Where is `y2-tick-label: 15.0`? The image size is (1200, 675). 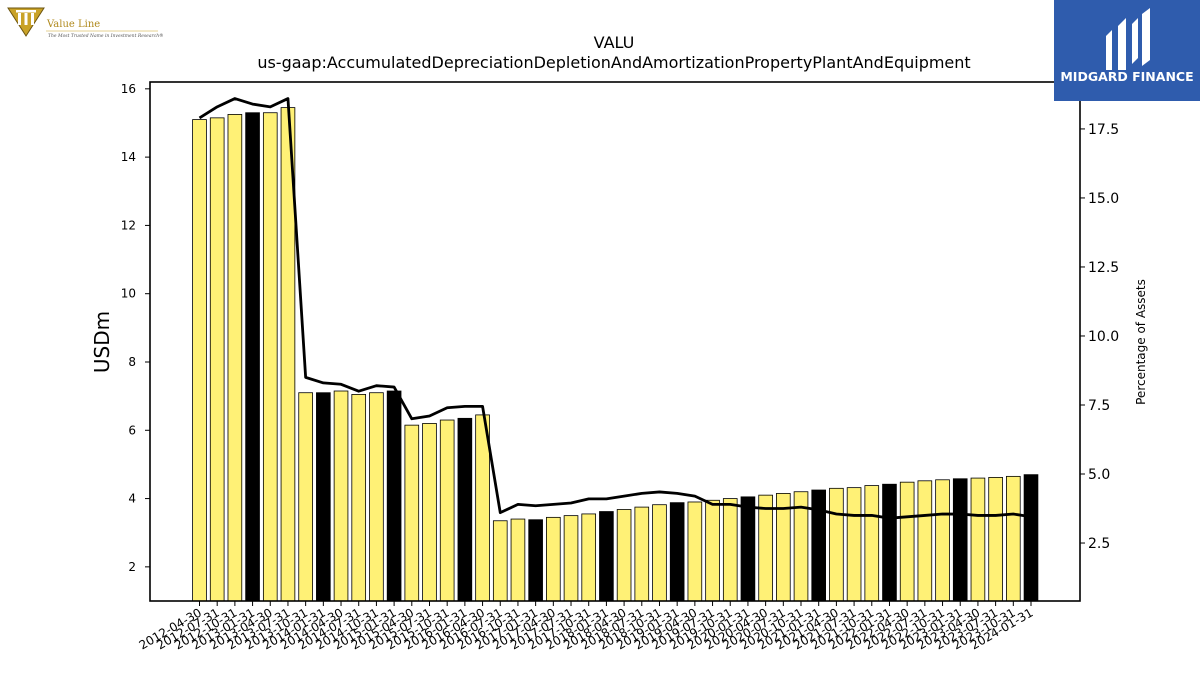
y2-tick-label: 15.0 is located at coordinates (1103, 199).